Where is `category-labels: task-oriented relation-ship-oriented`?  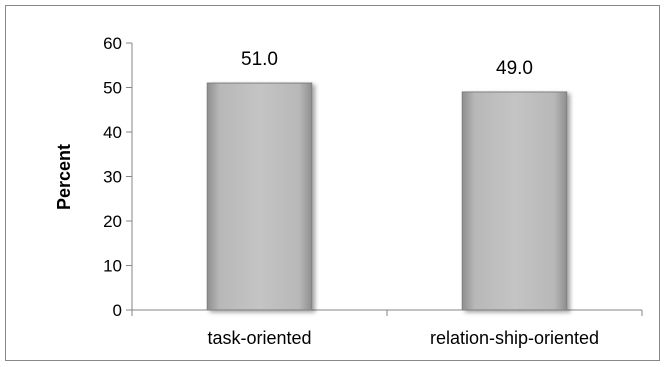 category-labels: task-oriented relation-ship-oriented is located at coordinates (403, 338).